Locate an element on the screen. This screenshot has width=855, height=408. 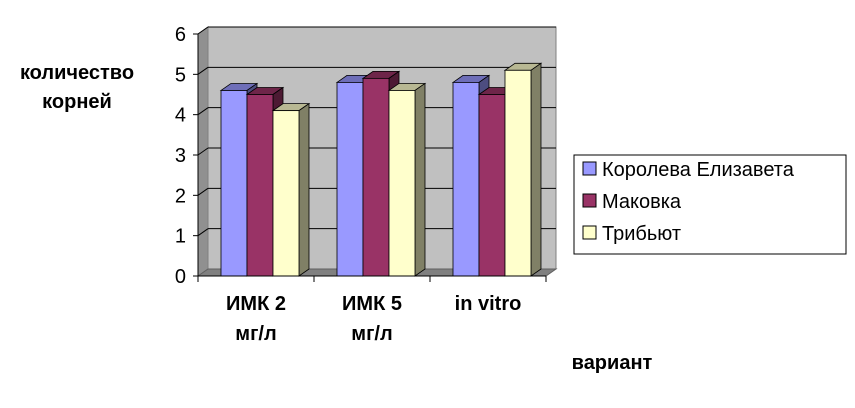
legend: Королева Елизавета Маковка Трибьют is located at coordinates (710, 204).